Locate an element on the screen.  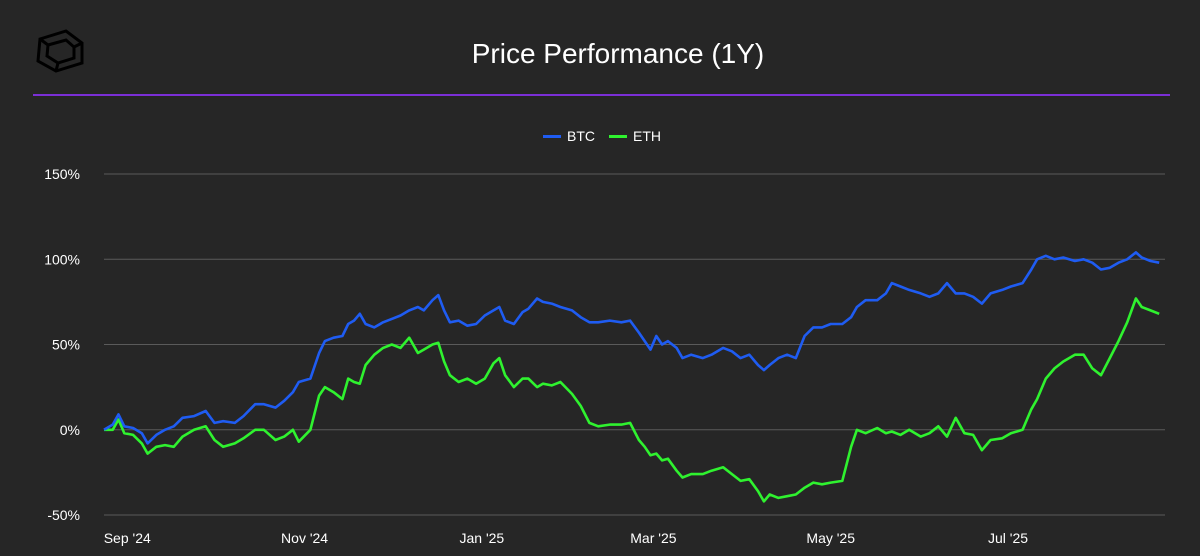
y-tick-label: 150% is located at coordinates (62, 174).